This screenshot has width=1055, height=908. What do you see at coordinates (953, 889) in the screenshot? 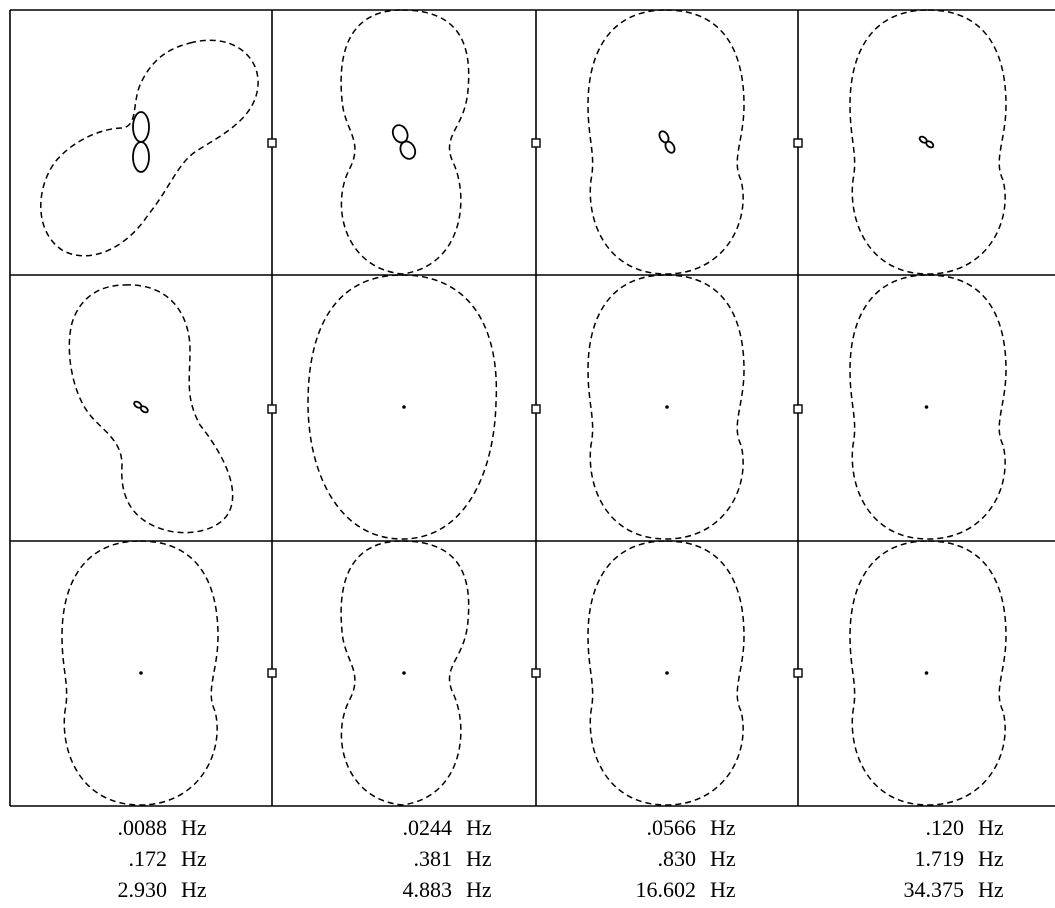
I see `frequency-label: 34.375 Hz` at bounding box center [953, 889].